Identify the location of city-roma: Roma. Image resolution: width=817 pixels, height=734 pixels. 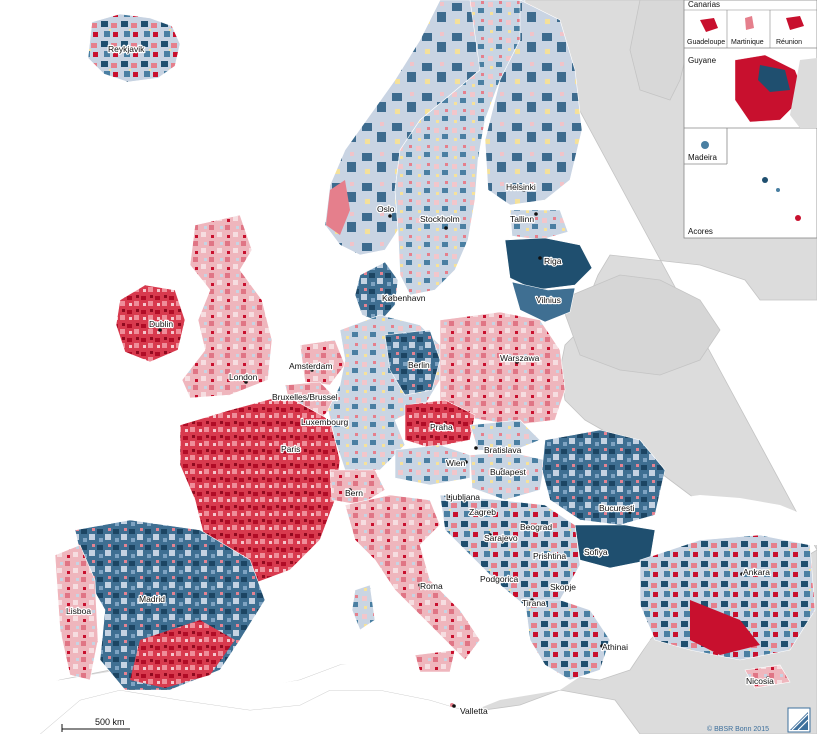
(431, 586).